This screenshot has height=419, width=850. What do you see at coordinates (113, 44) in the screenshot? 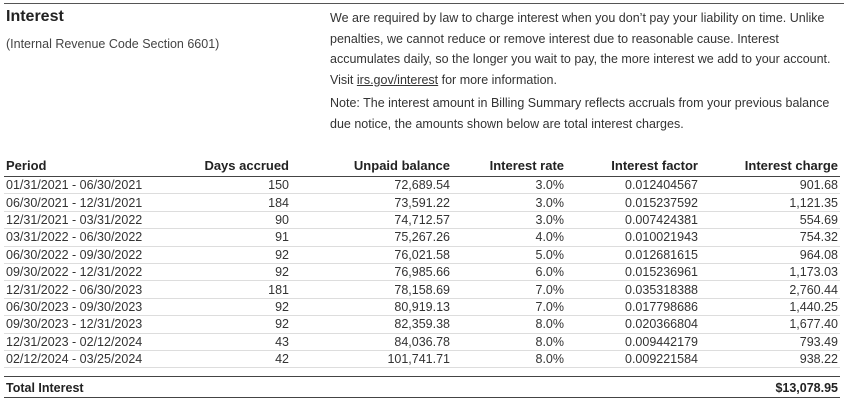
I see `section-subtitle: (Internal Revenue Code Section 6601)` at bounding box center [113, 44].